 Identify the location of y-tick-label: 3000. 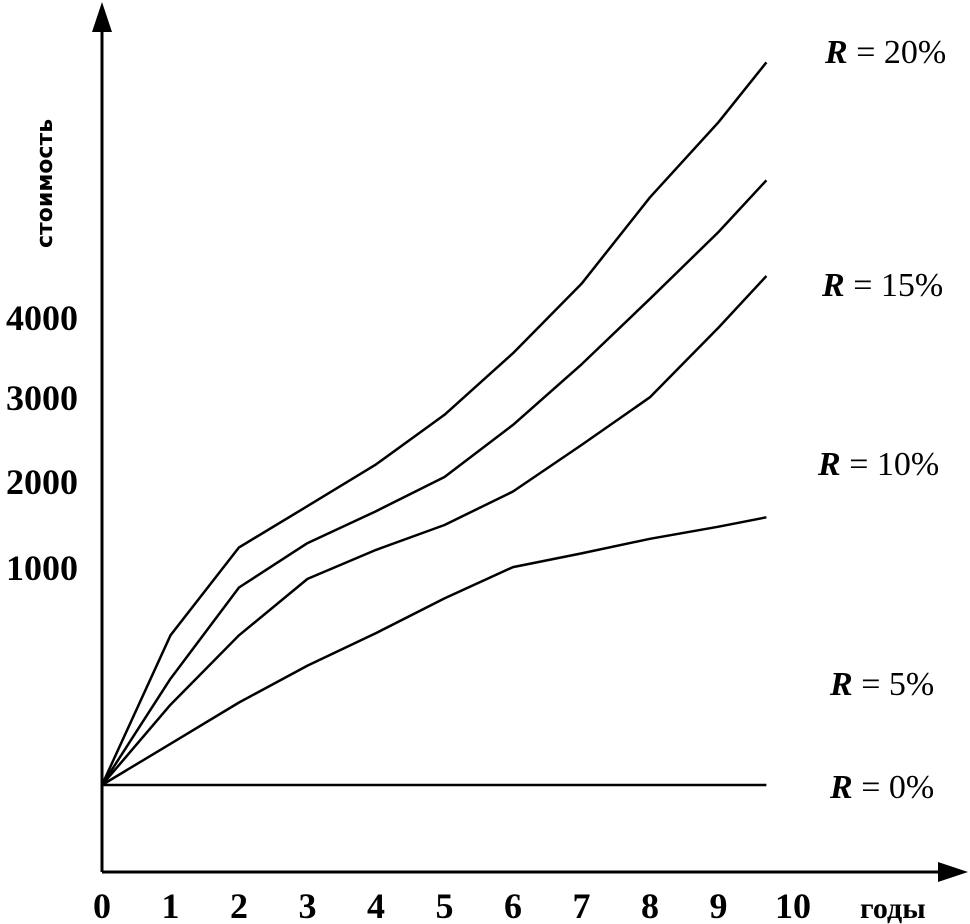
(42, 398).